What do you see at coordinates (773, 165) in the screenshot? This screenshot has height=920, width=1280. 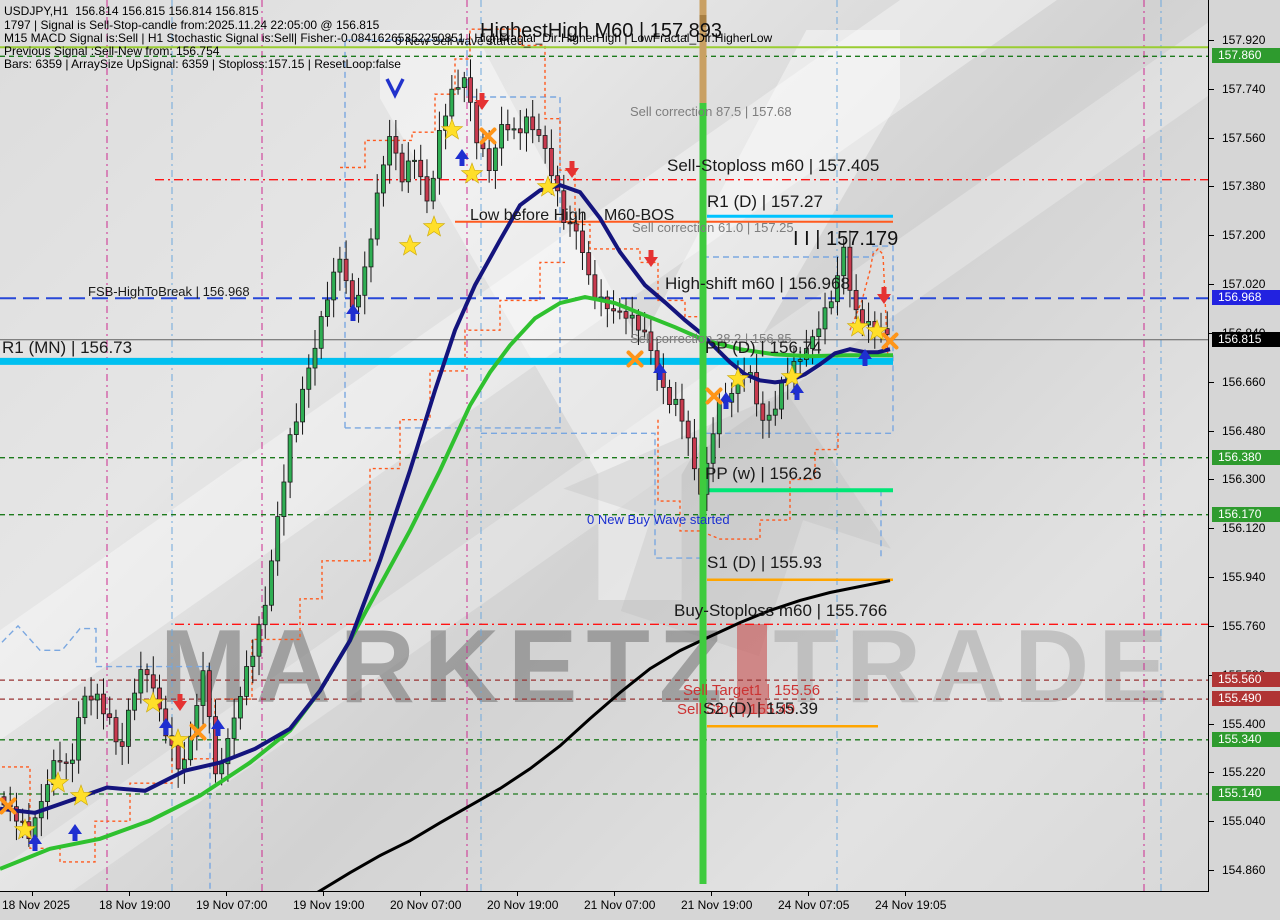 I see `sell-stoploss-m60: Sell-Stoploss m60 | 157.405` at bounding box center [773, 165].